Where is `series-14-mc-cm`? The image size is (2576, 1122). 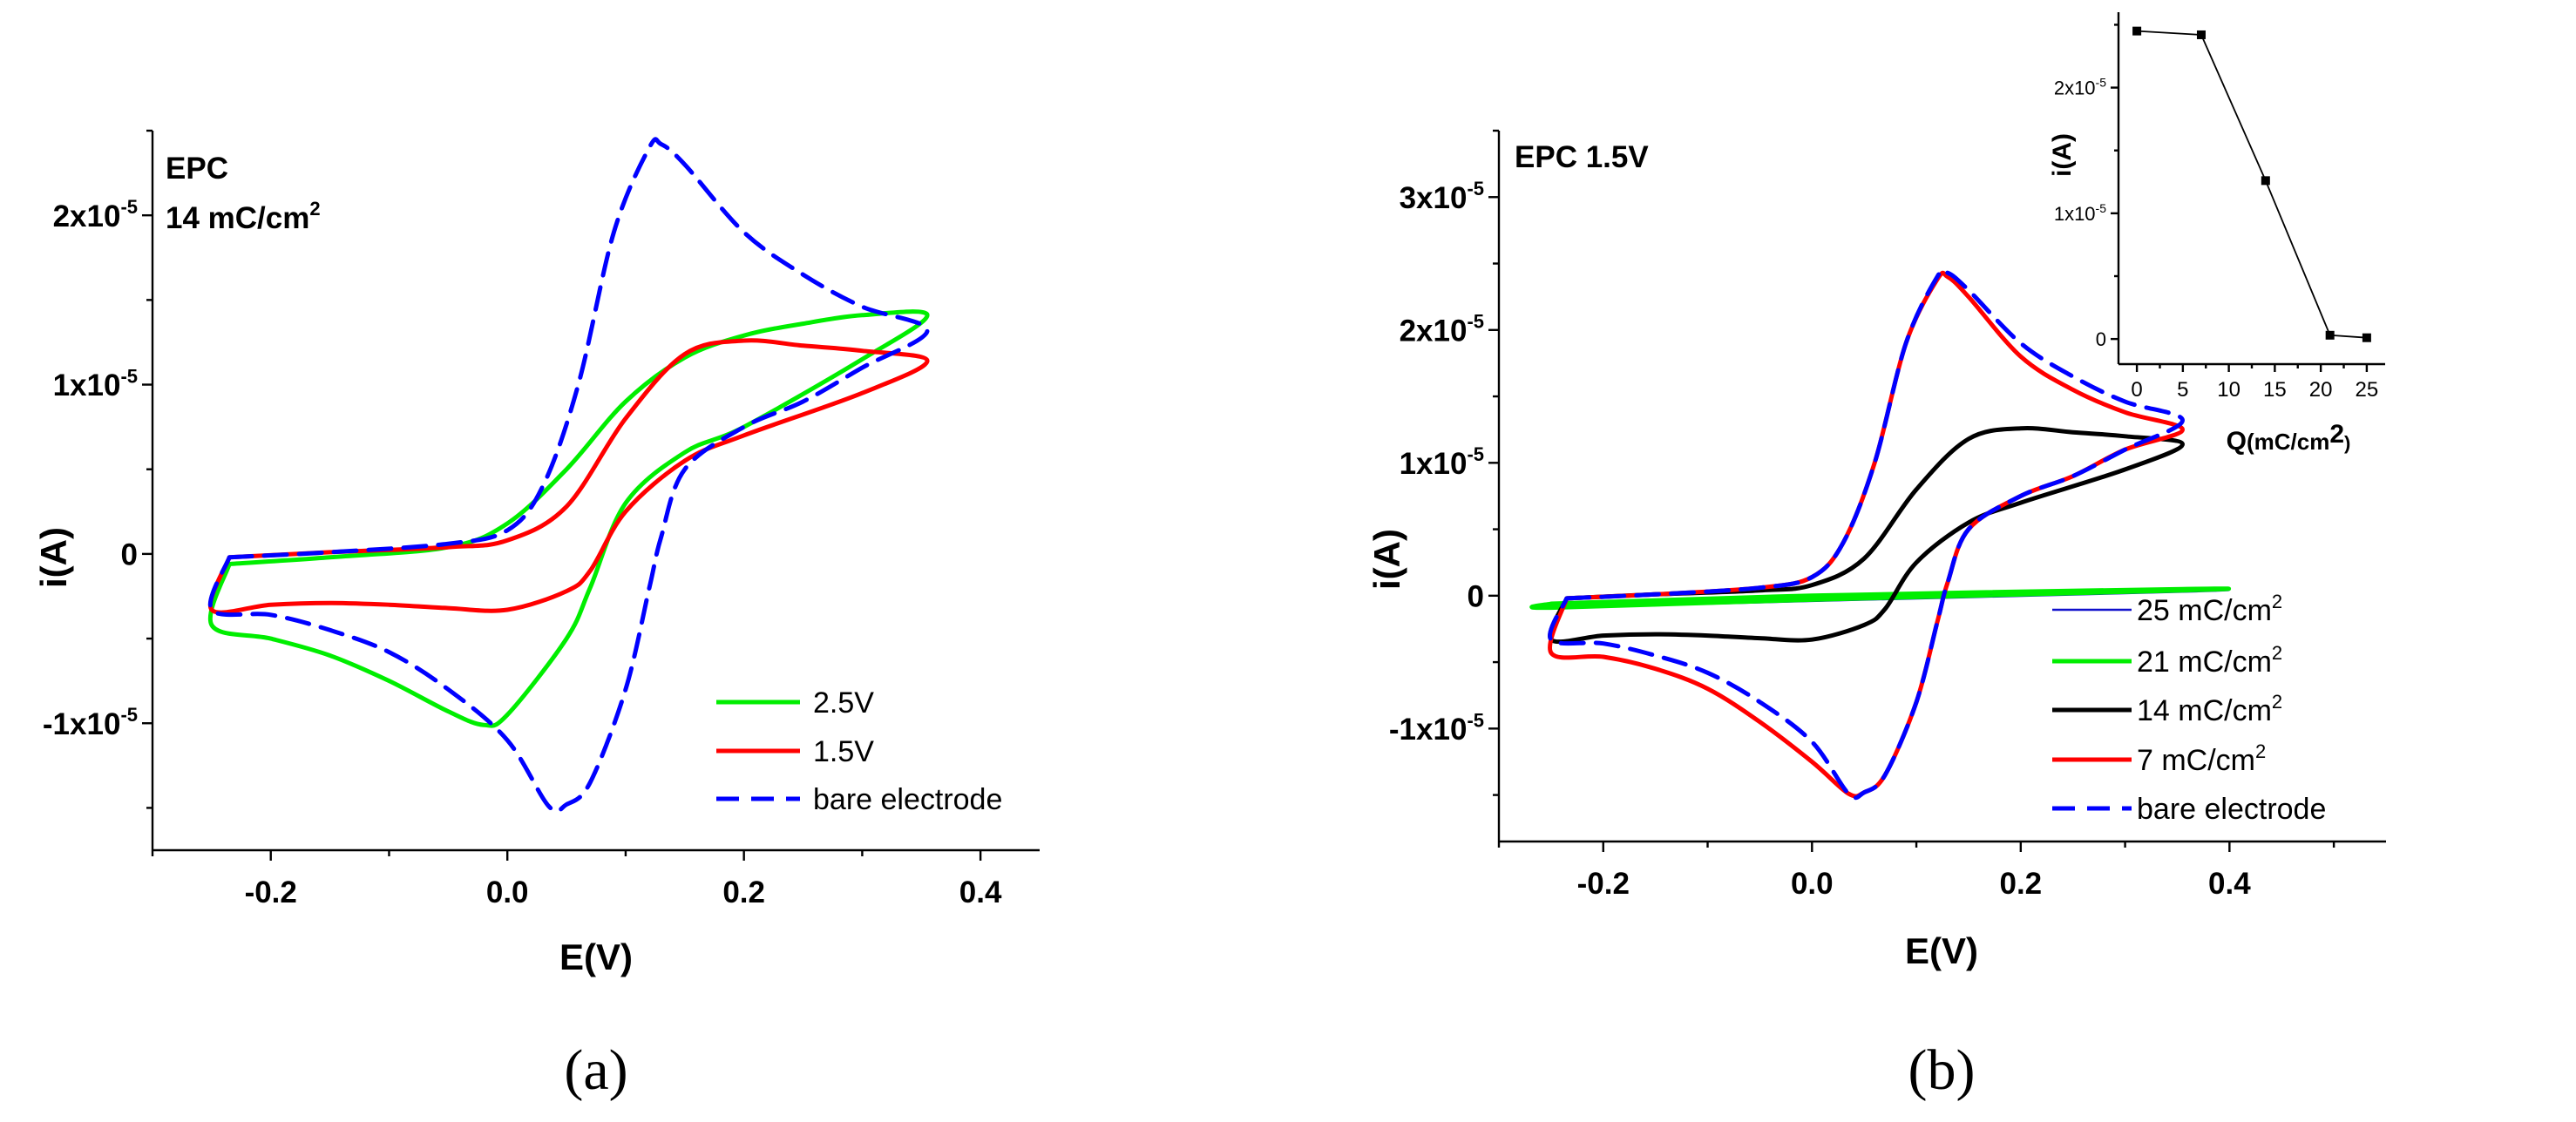
series-14-mc-cm is located at coordinates (1867, 535).